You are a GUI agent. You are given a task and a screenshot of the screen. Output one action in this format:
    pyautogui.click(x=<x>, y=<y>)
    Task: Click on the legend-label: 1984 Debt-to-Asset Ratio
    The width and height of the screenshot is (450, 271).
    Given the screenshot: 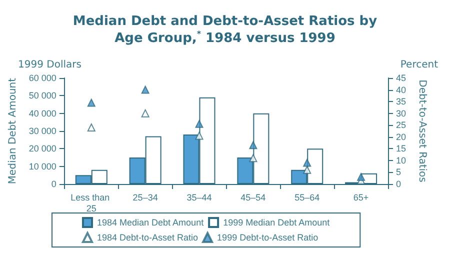 What is the action you would take?
    pyautogui.click(x=147, y=237)
    